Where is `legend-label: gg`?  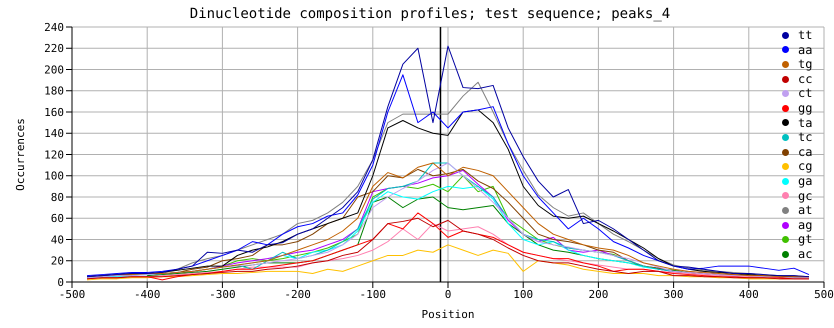 legend-label: gg is located at coordinates (805, 108).